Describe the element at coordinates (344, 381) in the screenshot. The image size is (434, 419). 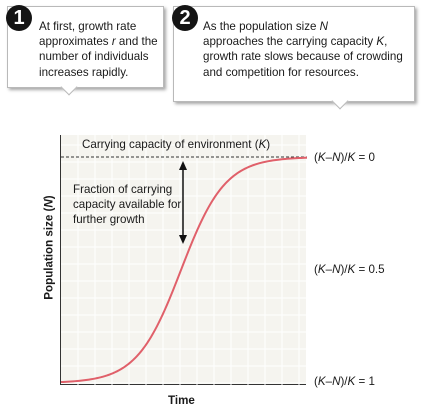
I see `ratio-label-1: (K–N)/K = 1` at that location.